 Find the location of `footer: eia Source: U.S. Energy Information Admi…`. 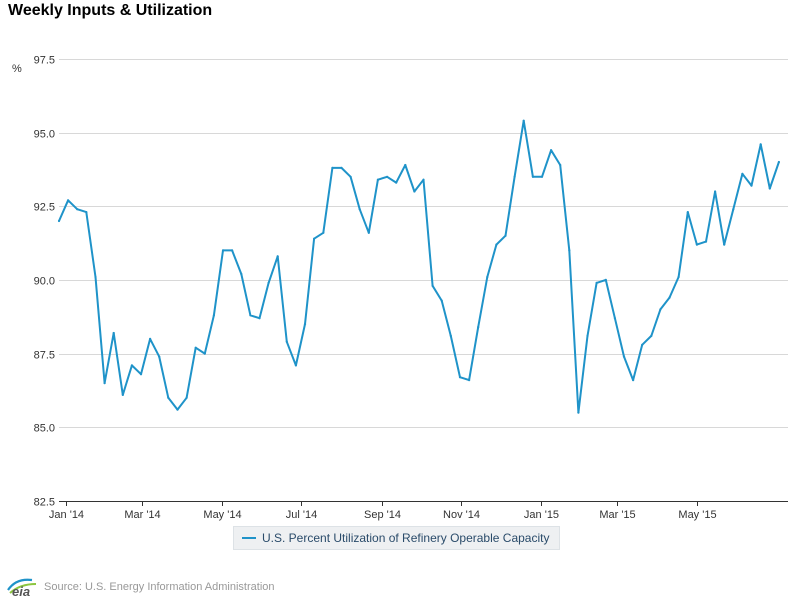

footer: eia Source: U.S. Energy Information Admi… is located at coordinates (140, 587).